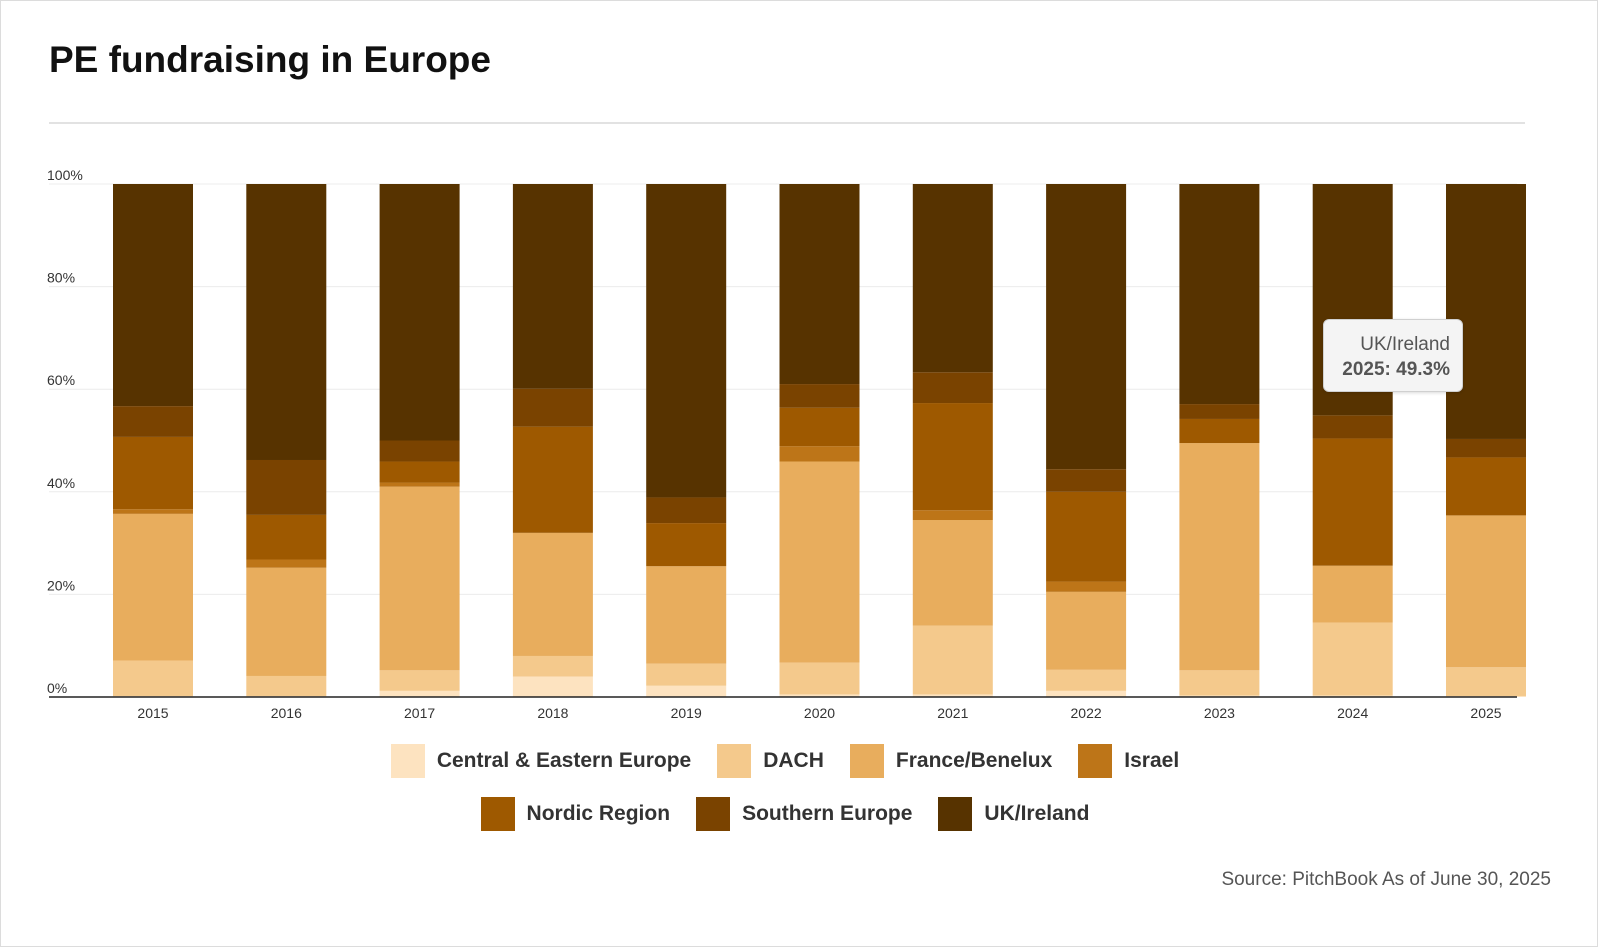 The height and width of the screenshot is (949, 1600). I want to click on legend-item: France/Benelux, so click(951, 761).